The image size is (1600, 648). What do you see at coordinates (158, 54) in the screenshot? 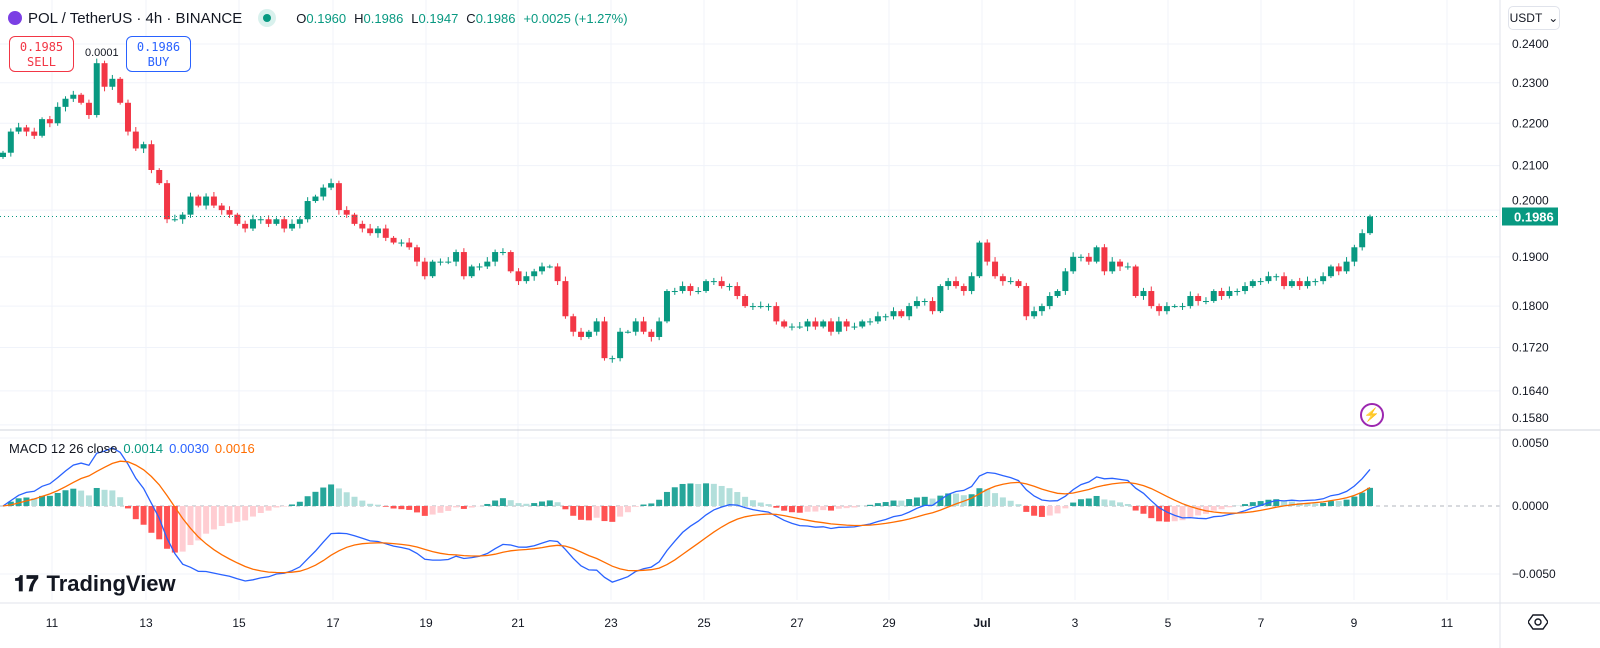
I see `buy-button: 0.1986 BUY` at bounding box center [158, 54].